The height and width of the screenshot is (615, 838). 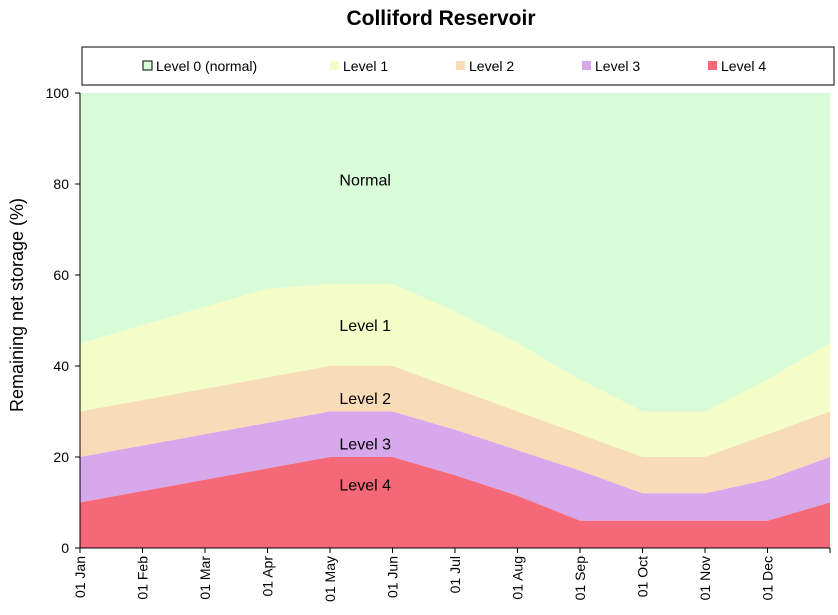 I want to click on x-tick-label: 01 Aug, so click(x=518, y=578).